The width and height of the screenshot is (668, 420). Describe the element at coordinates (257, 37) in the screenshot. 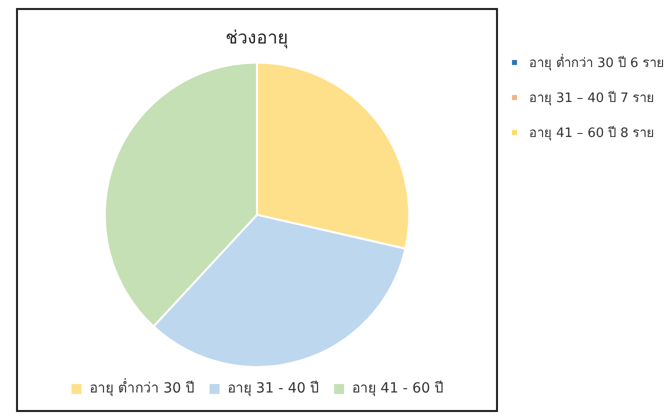

I see `chart-title: ช่วงอายุ` at that location.